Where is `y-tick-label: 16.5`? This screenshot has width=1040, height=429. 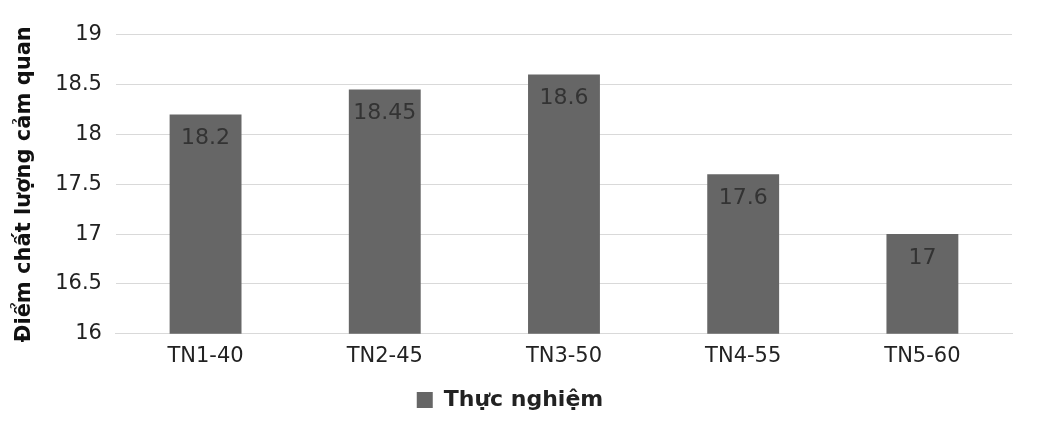
y-tick-label: 16.5 is located at coordinates (78, 282).